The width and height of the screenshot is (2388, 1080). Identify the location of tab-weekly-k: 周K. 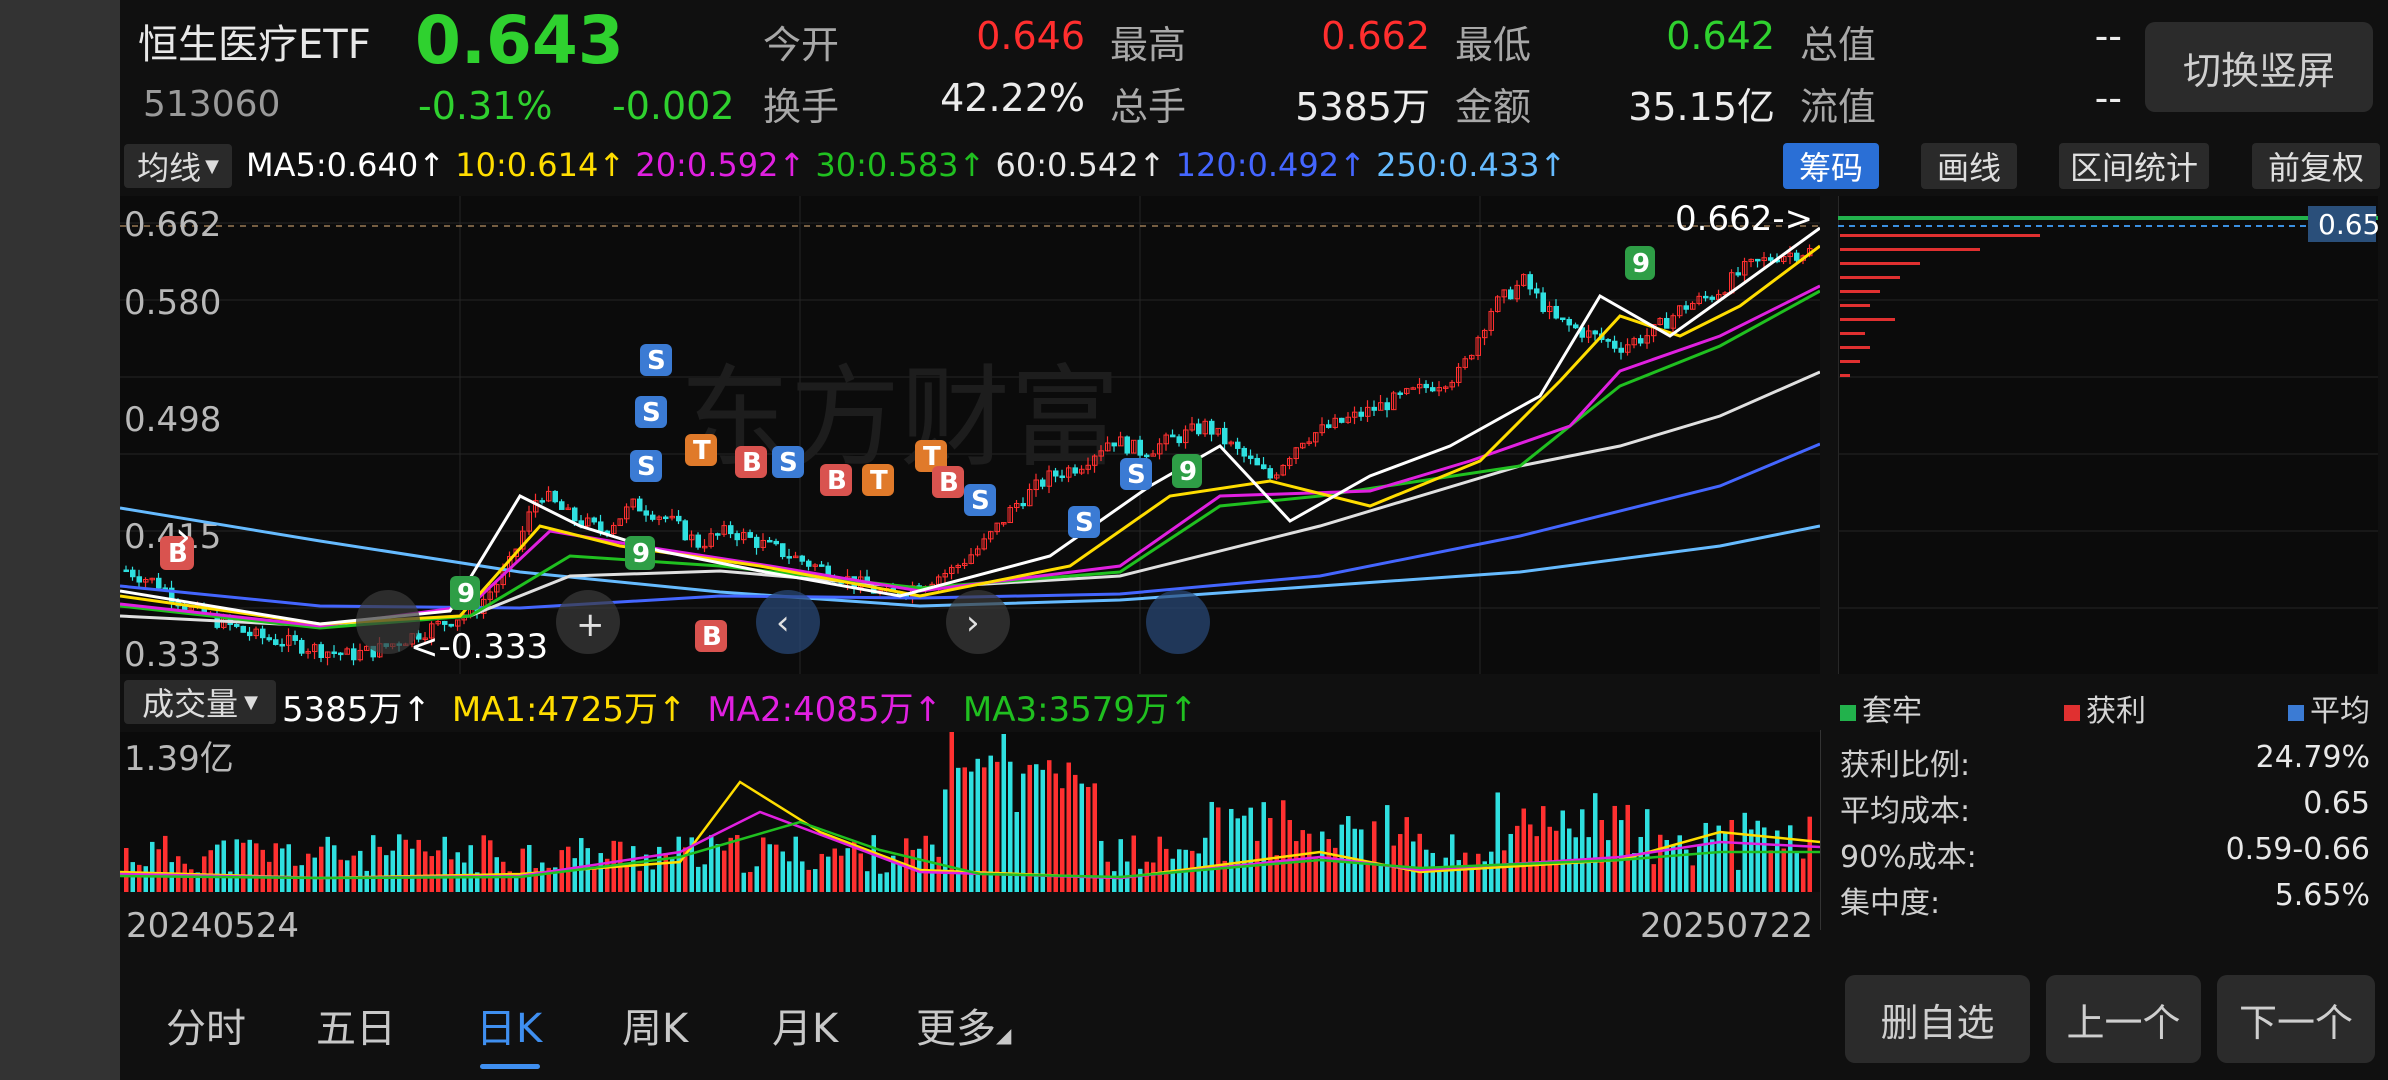
(655, 1029).